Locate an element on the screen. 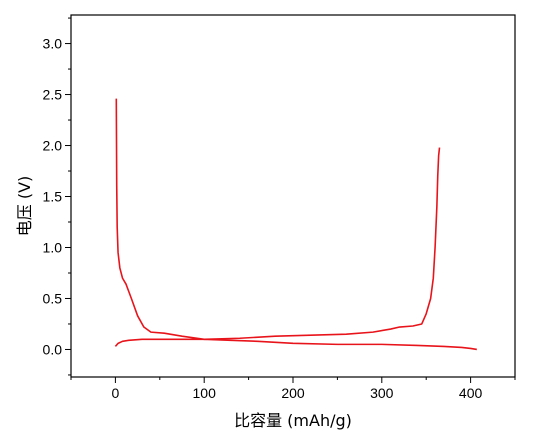  x-axis-title: 比容量 (mAh/g) is located at coordinates (293, 420).